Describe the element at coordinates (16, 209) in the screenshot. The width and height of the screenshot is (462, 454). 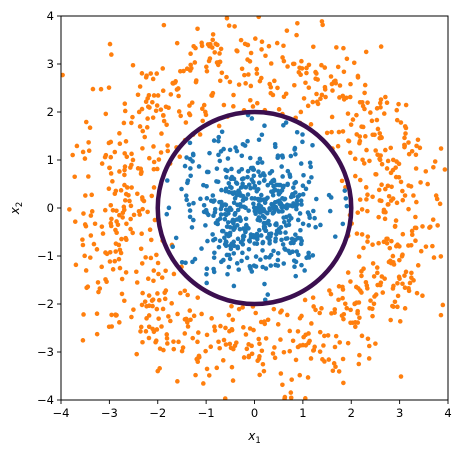
I see `y-axis-label: x2` at that location.